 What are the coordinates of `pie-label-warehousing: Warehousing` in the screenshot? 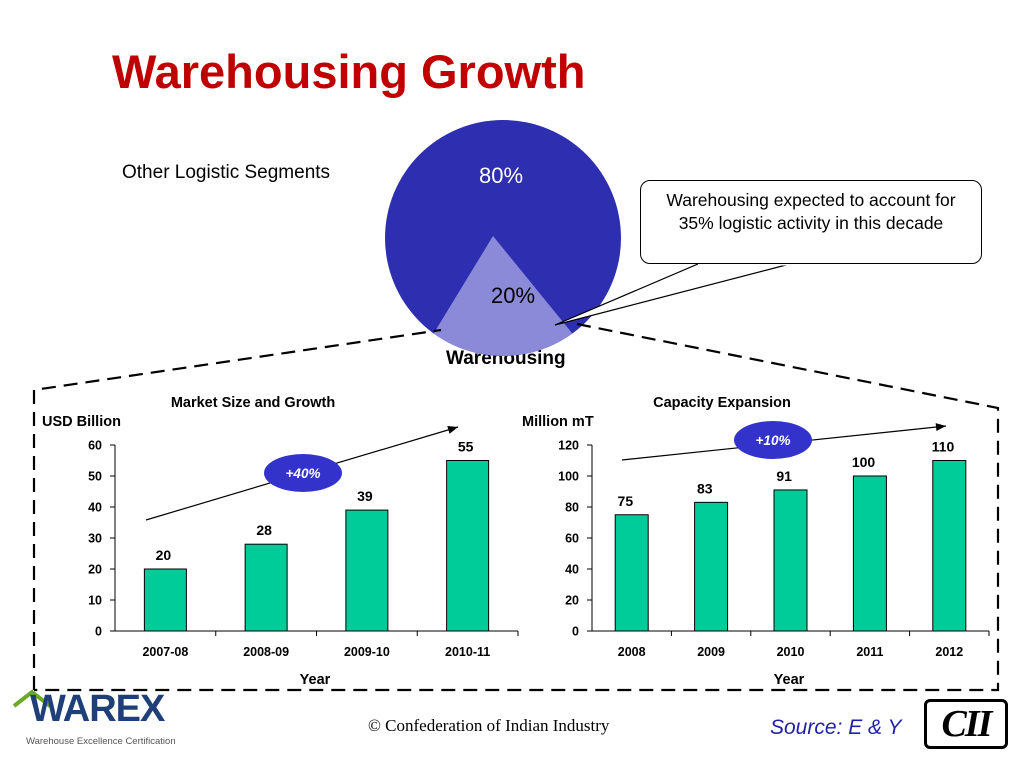 It's located at (506, 358).